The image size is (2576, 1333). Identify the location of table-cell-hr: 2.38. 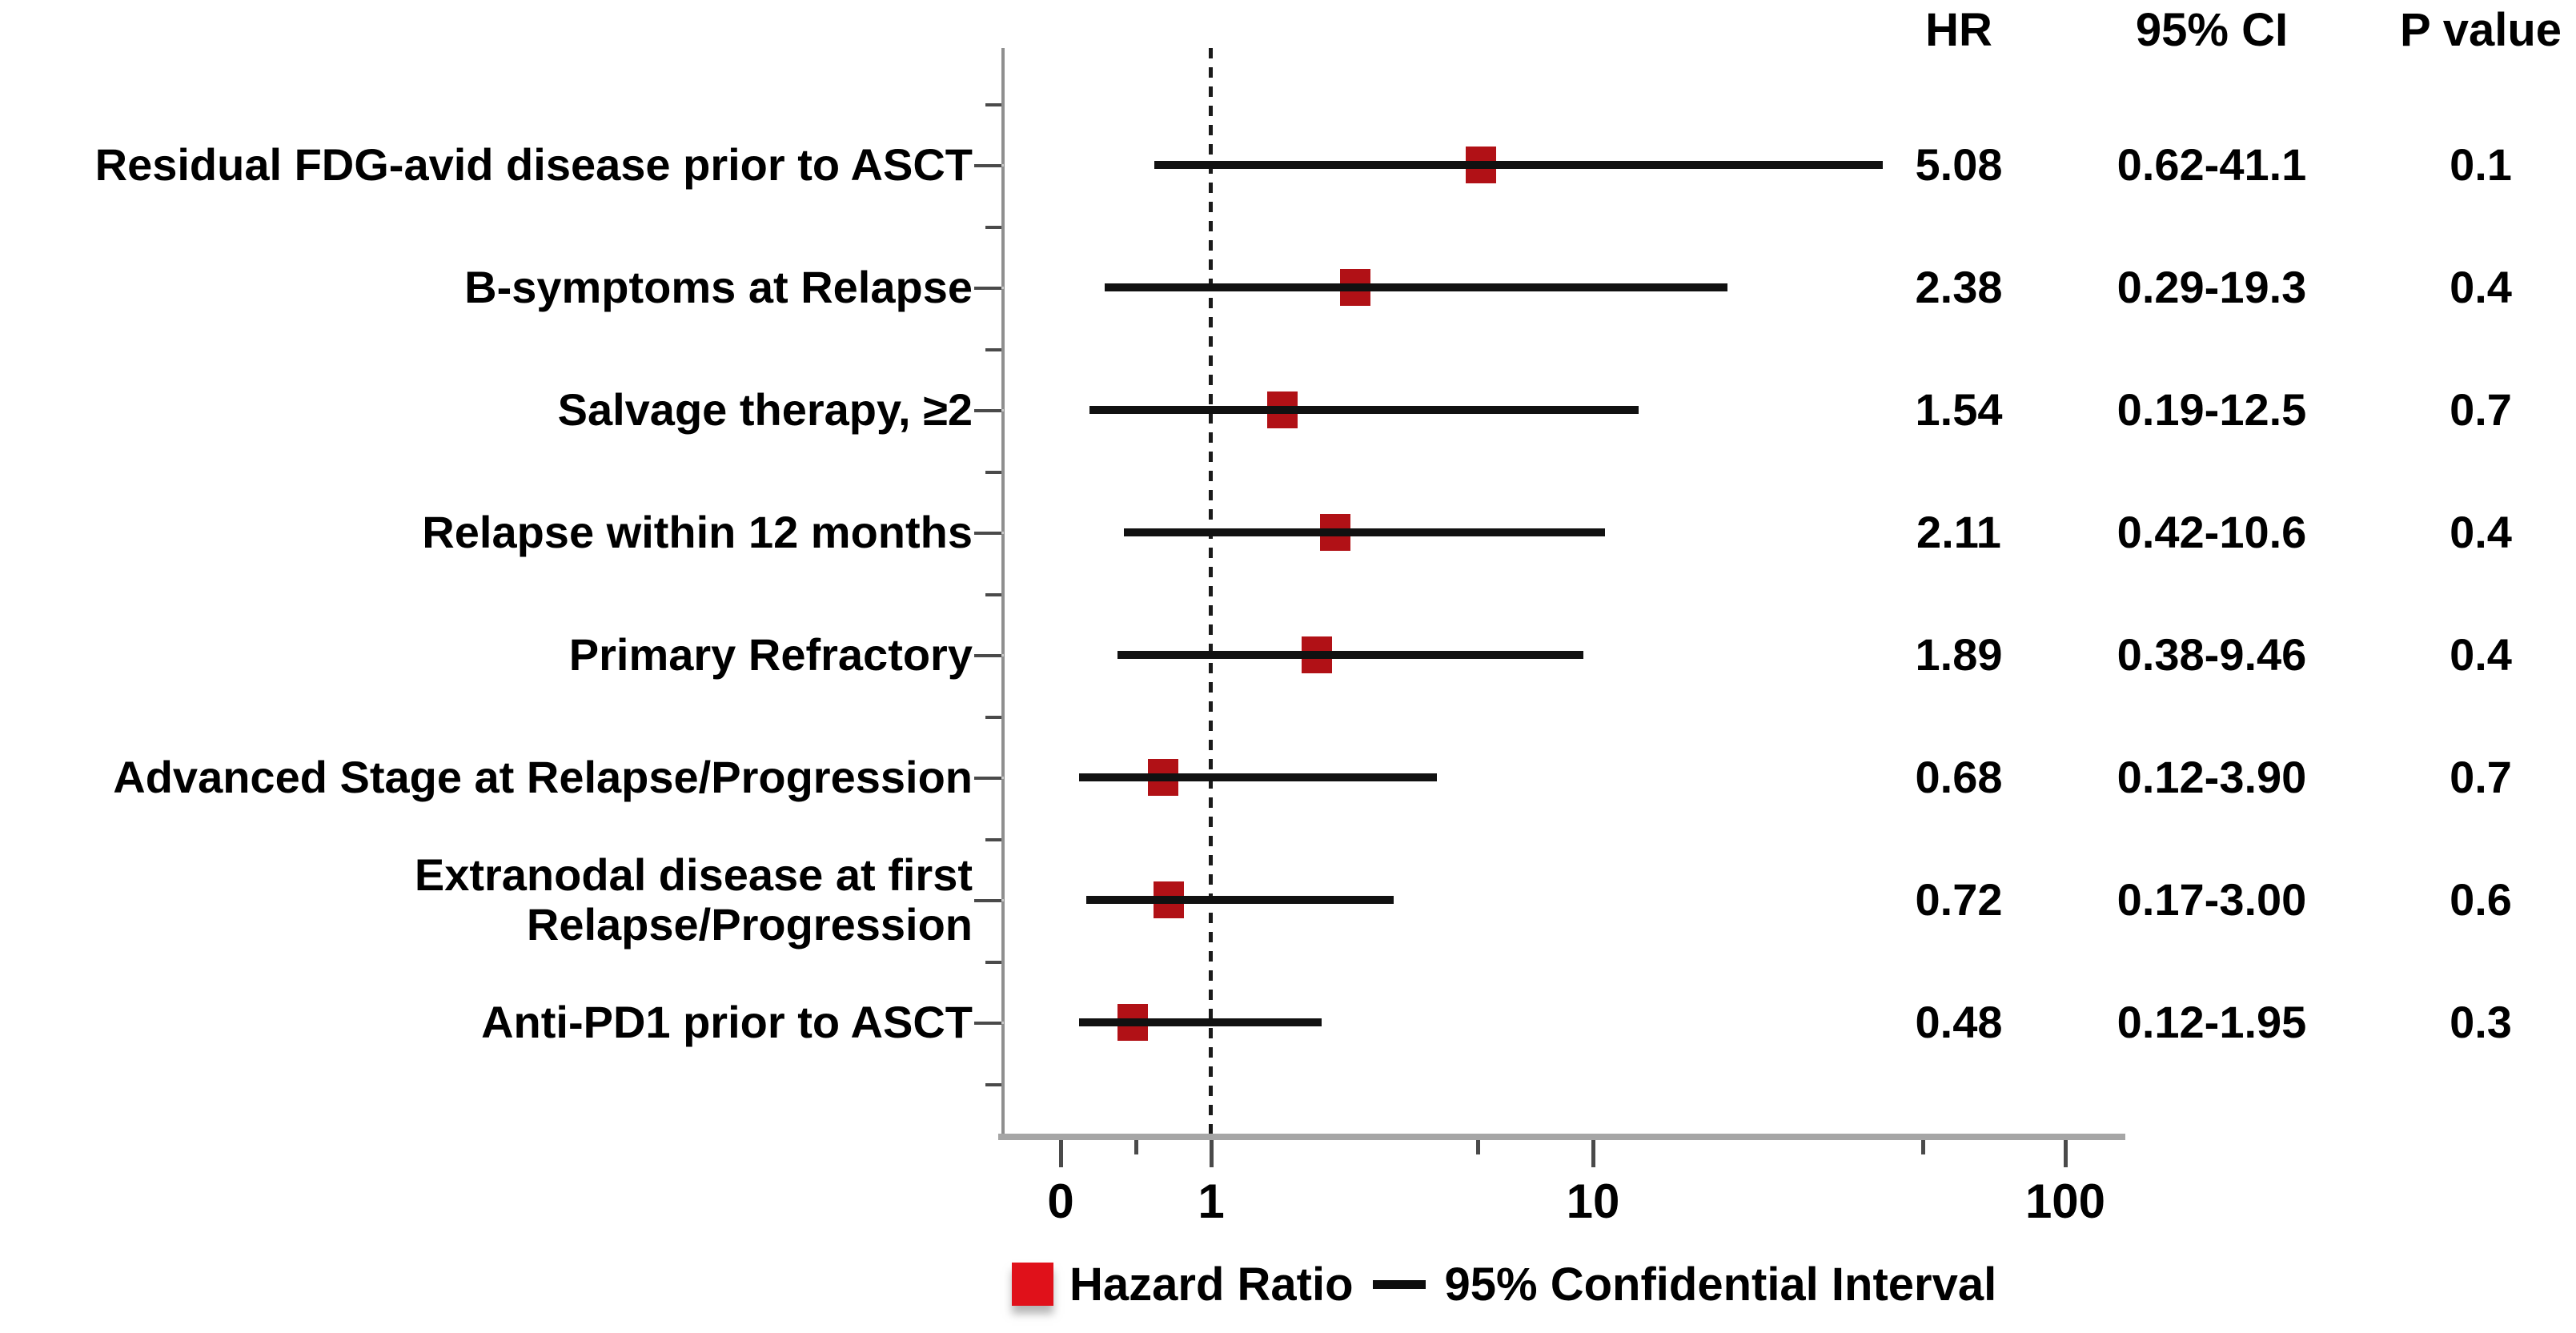
(1959, 287).